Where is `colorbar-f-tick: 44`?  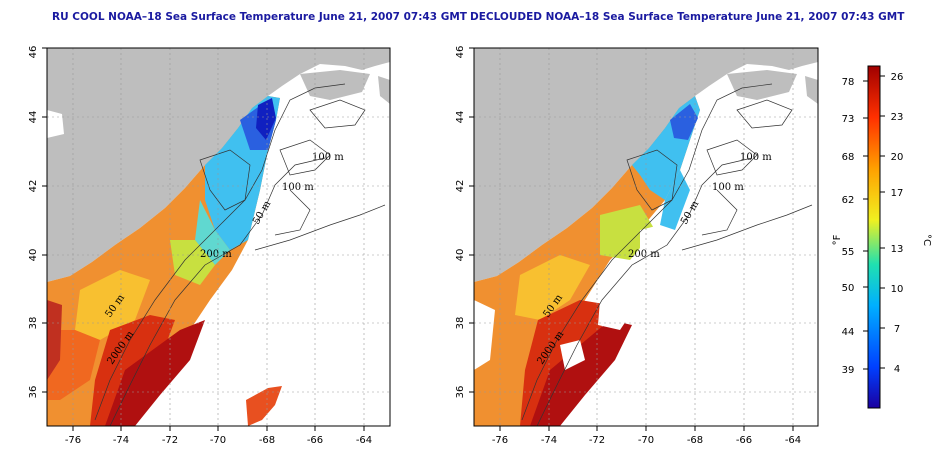
colorbar-f-tick: 44 is located at coordinates (848, 332).